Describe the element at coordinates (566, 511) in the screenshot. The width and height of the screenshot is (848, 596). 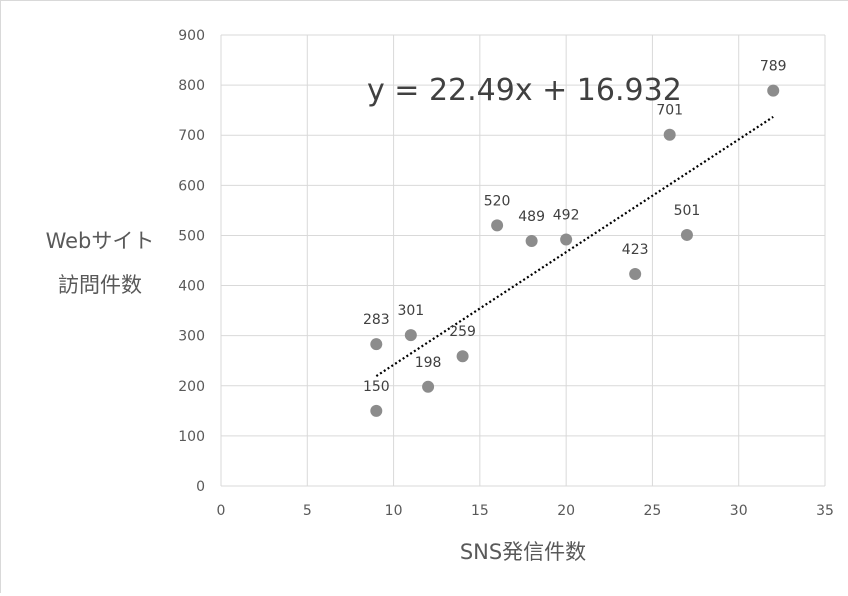
I see `x-tick-label: 20` at that location.